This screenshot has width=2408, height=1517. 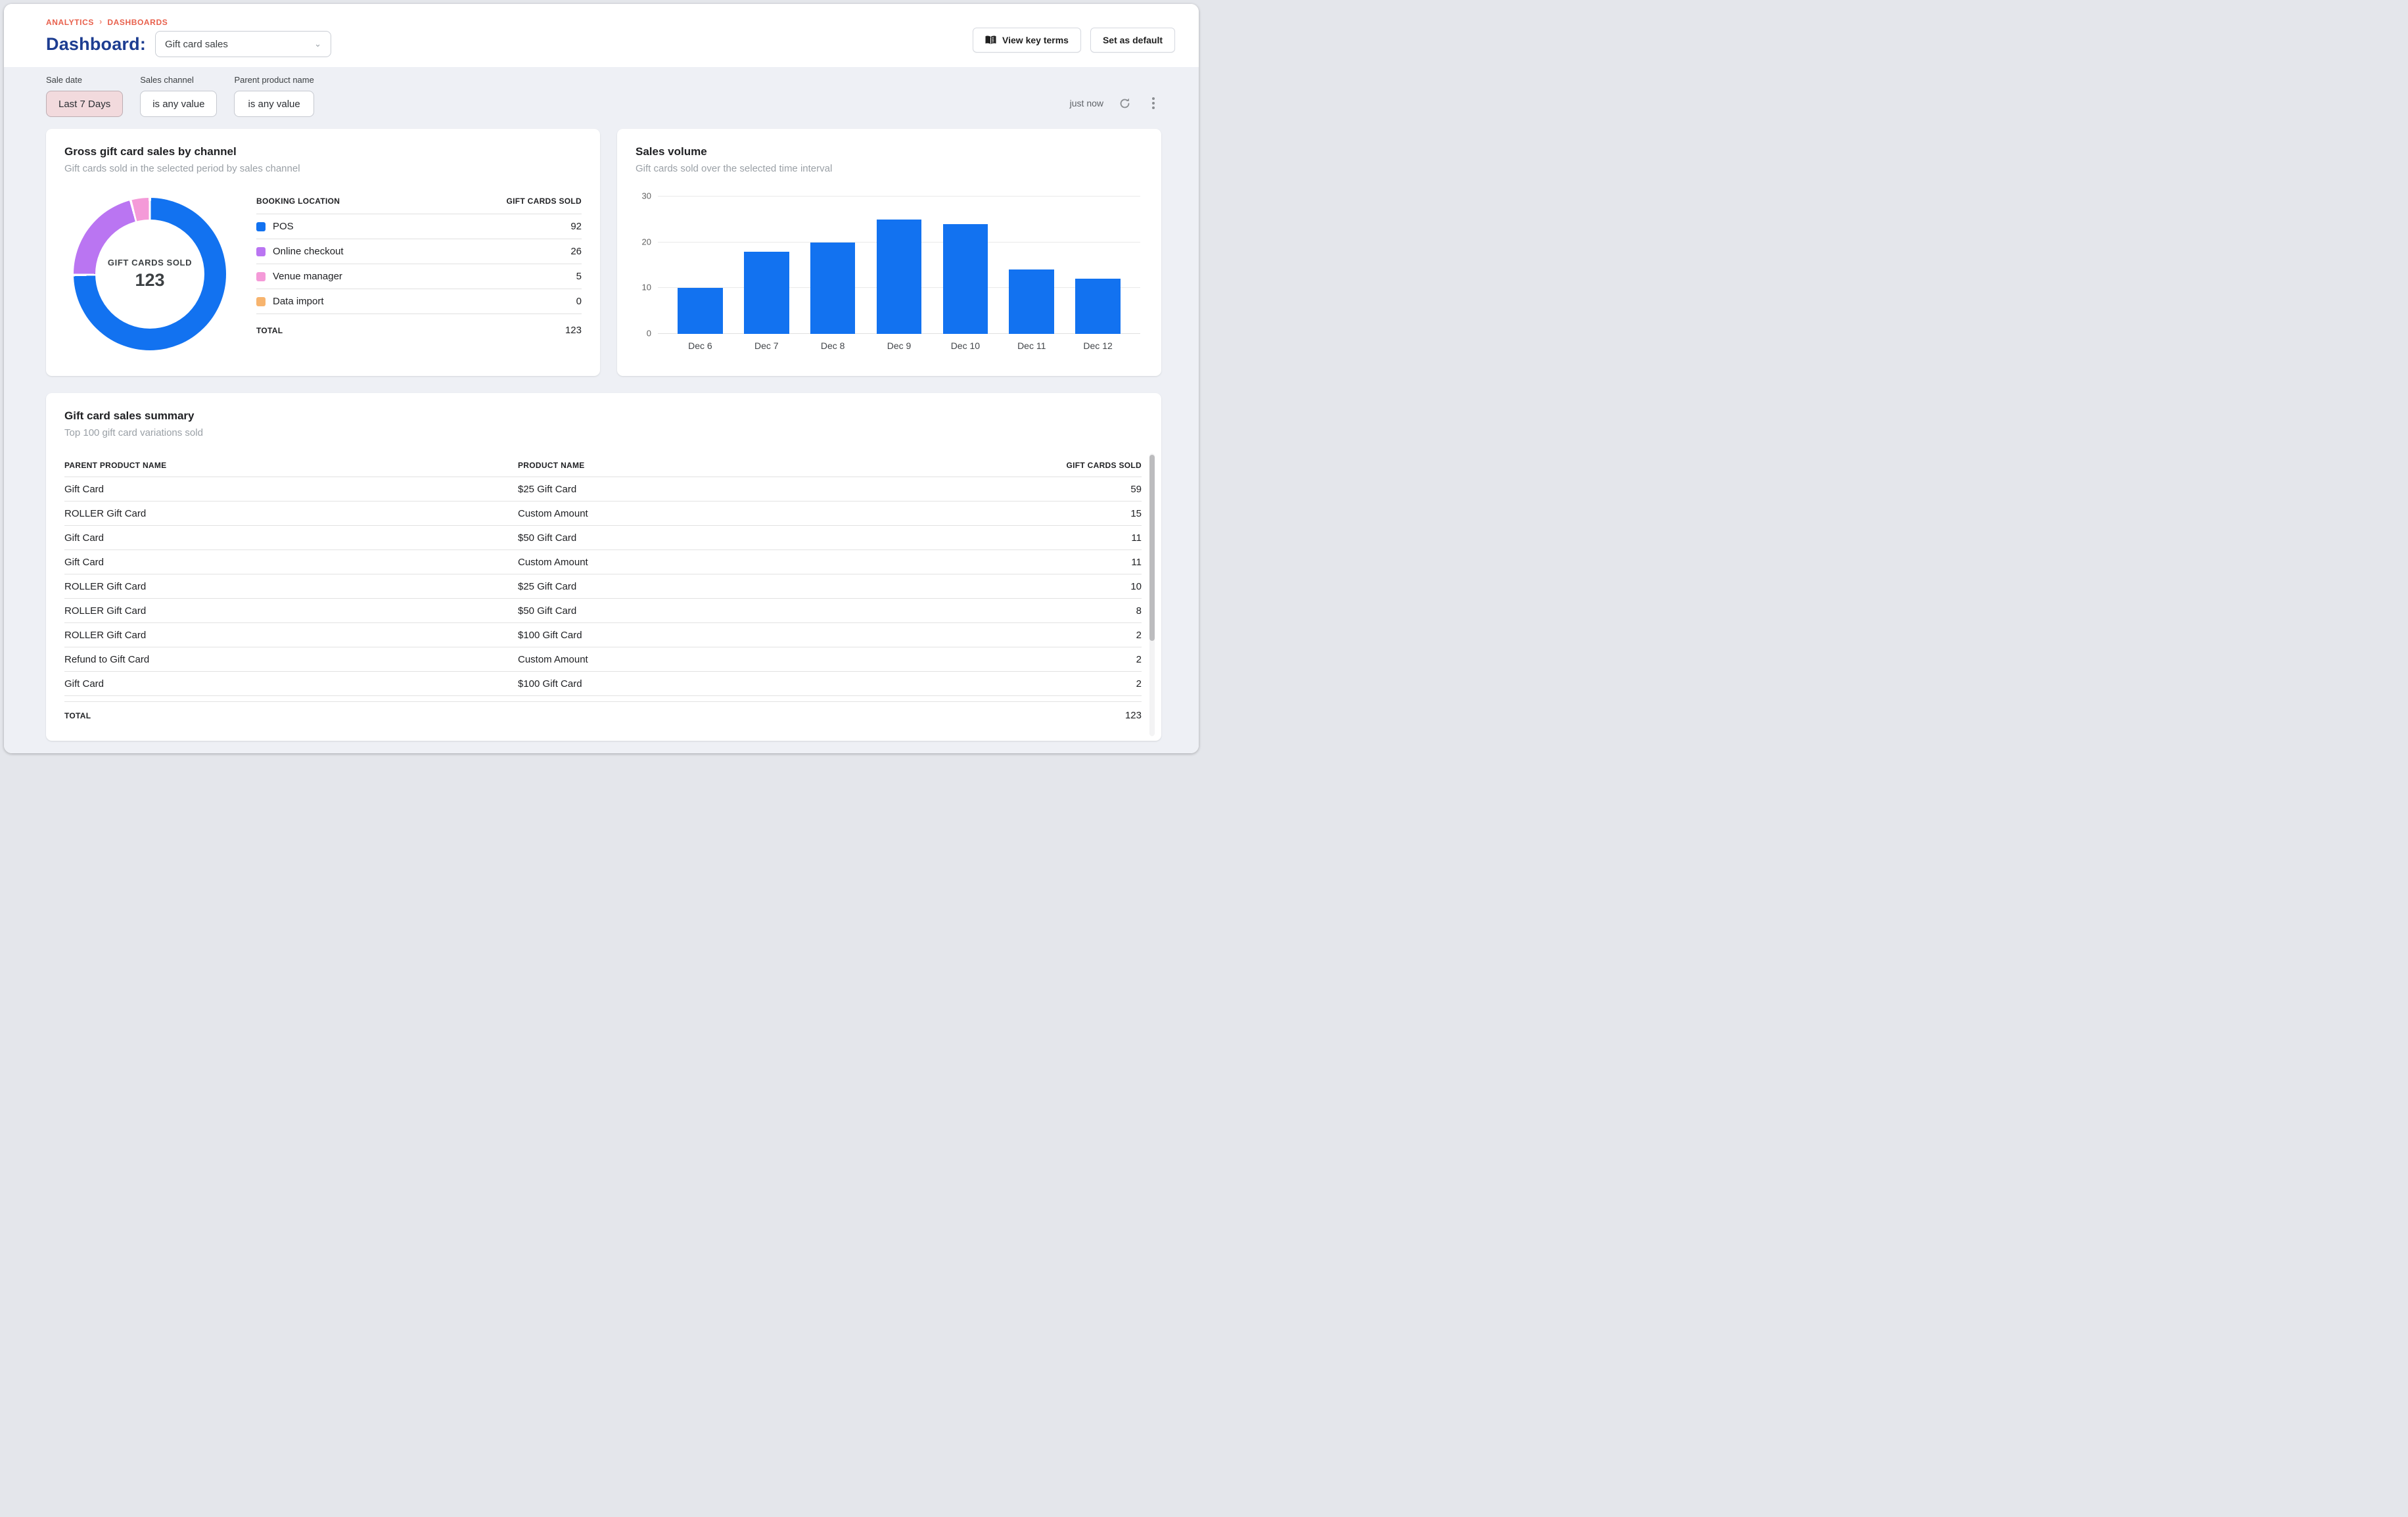 What do you see at coordinates (115, 465) in the screenshot?
I see `col-parent-product-name: PARENT PRODUCT NAME` at bounding box center [115, 465].